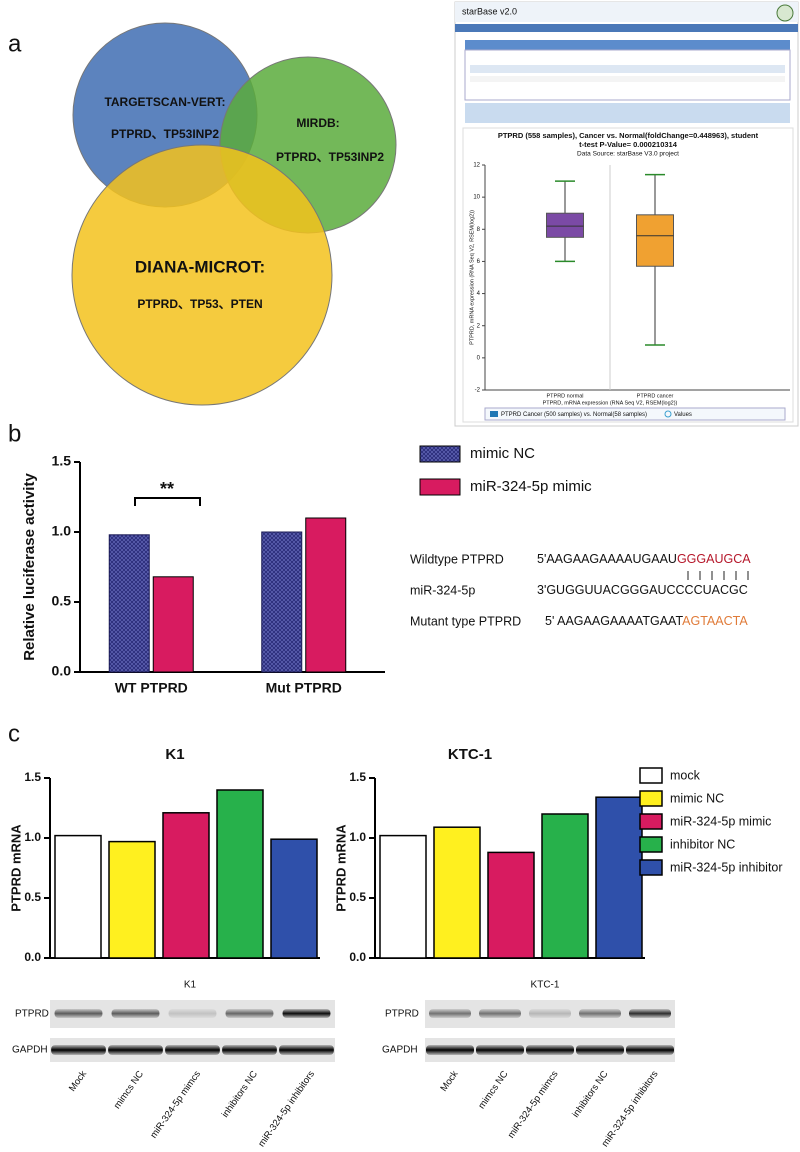 This screenshot has height=1152, width=800. Describe the element at coordinates (655, 240) in the screenshot. I see `box` at that location.